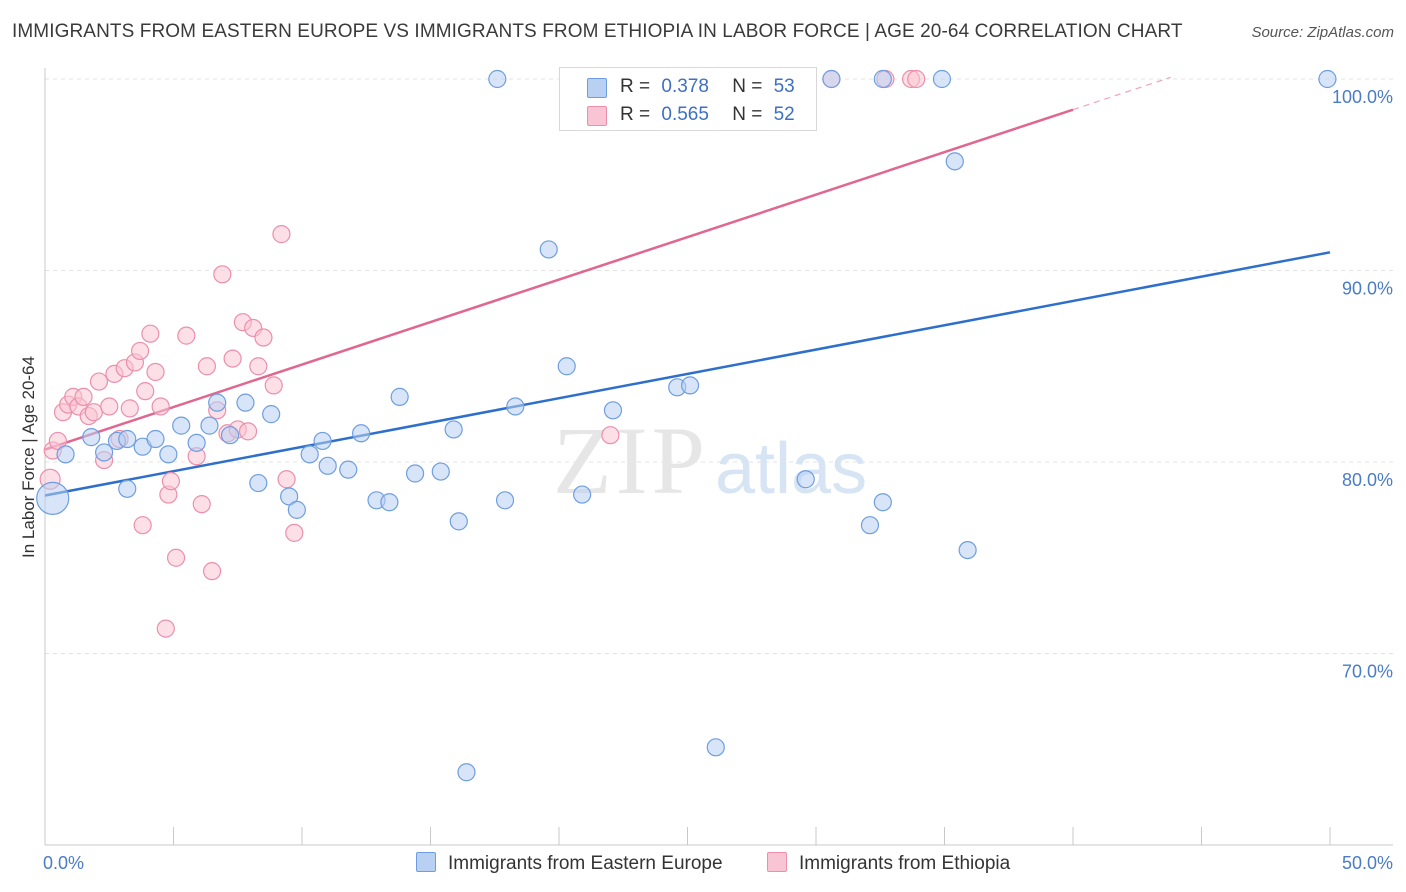 This screenshot has height=892, width=1406. Describe the element at coordinates (63, 863) in the screenshot. I see `x-tick-min: 0.0%` at that location.